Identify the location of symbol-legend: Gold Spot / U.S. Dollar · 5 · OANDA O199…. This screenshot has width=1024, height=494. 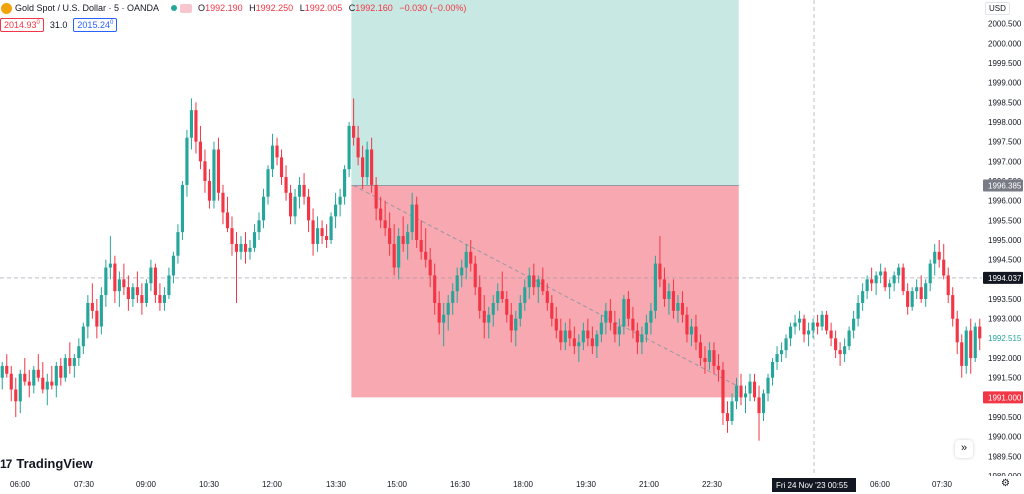
(235, 8).